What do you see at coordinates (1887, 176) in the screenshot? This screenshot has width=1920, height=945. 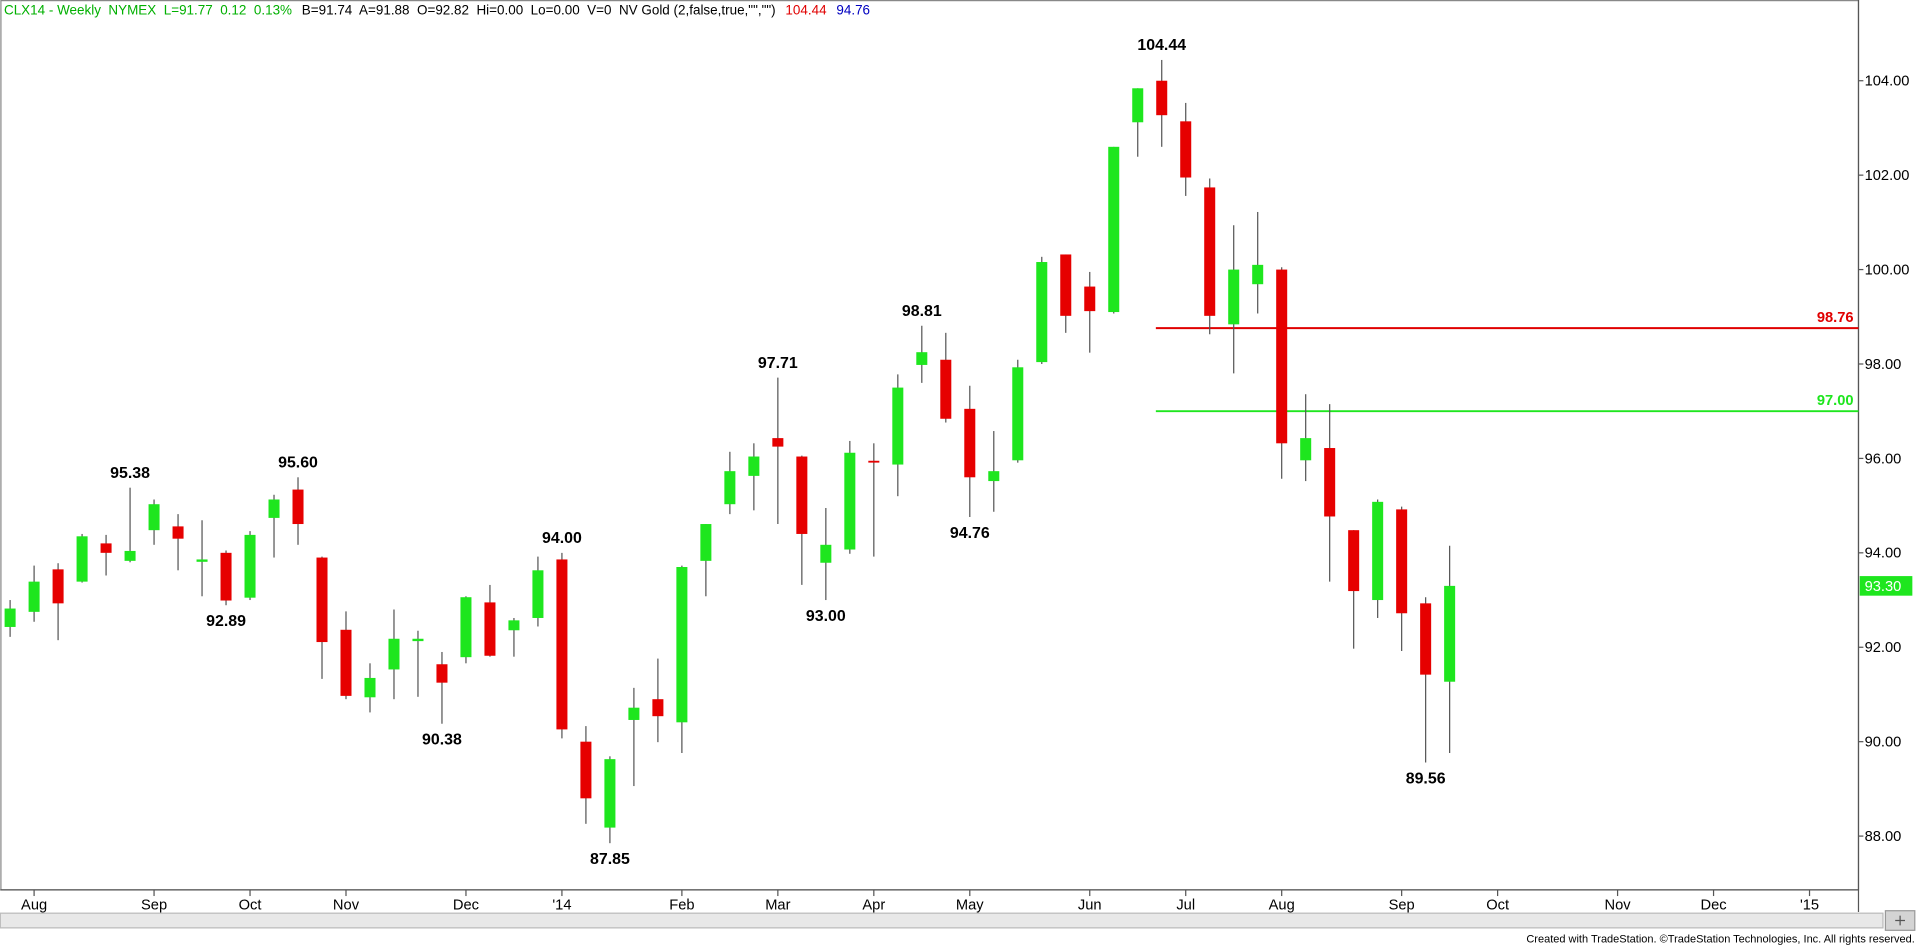 I see `y-tick-label: 102.00` at bounding box center [1887, 176].